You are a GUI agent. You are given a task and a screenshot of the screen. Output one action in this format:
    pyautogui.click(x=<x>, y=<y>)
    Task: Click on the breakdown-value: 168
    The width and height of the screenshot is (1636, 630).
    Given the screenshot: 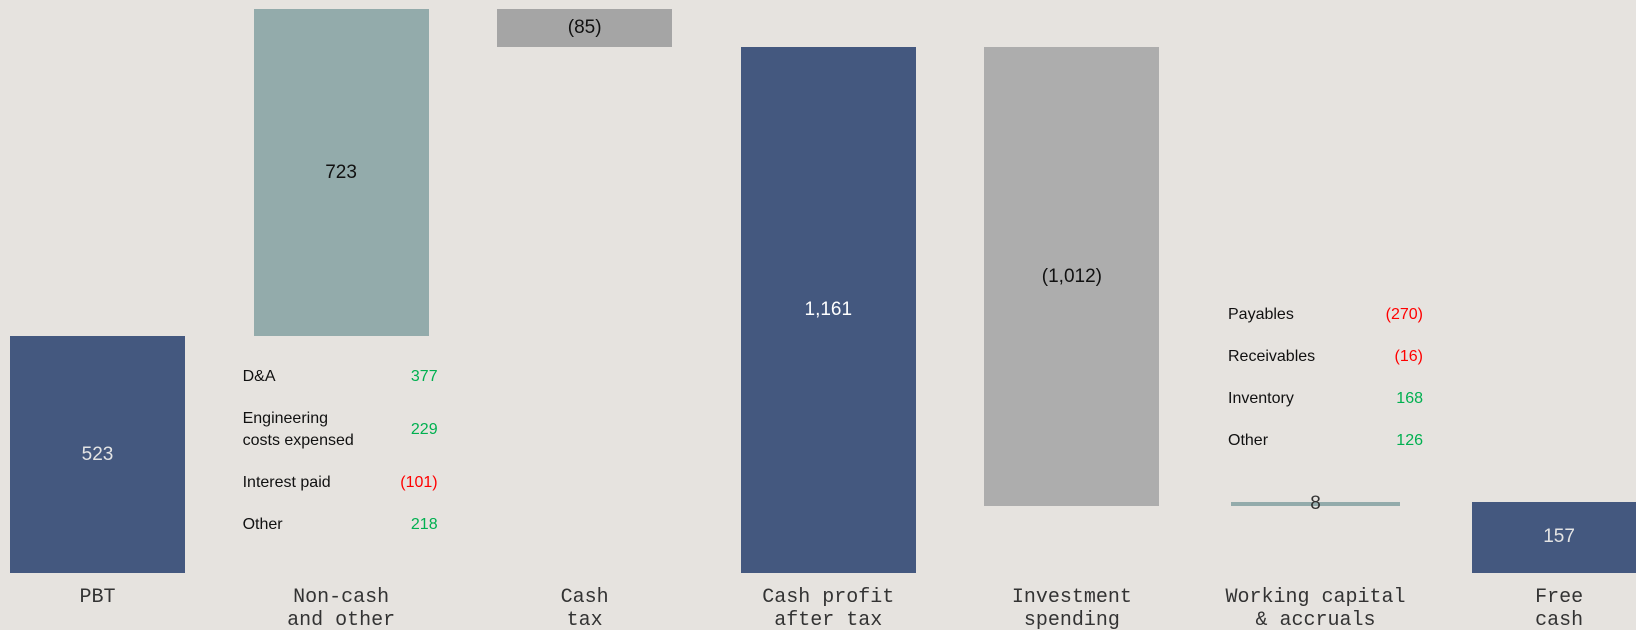 What is the action you would take?
    pyautogui.click(x=1409, y=398)
    